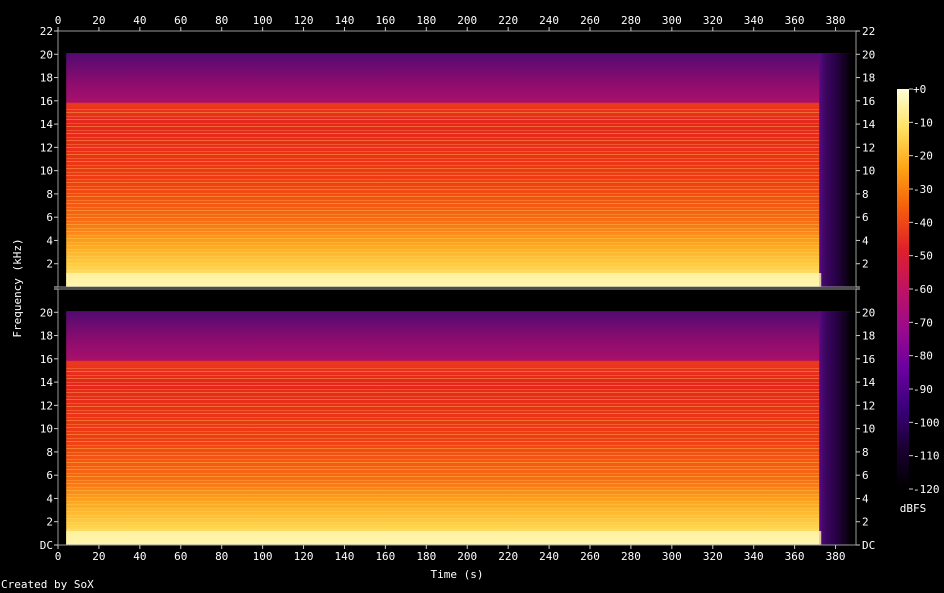 Image resolution: width=944 pixels, height=593 pixels. What do you see at coordinates (549, 556) in the screenshot?
I see `x-tick-label-bottom: 240` at bounding box center [549, 556].